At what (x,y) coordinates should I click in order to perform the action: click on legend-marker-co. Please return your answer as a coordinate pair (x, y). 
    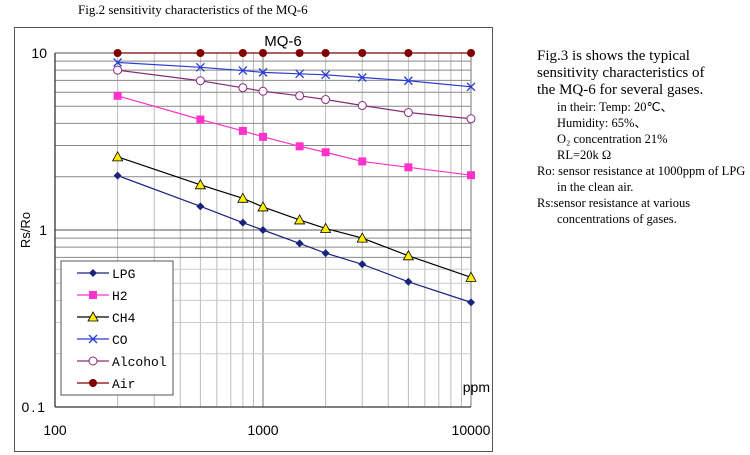
    Looking at the image, I should click on (93, 339).